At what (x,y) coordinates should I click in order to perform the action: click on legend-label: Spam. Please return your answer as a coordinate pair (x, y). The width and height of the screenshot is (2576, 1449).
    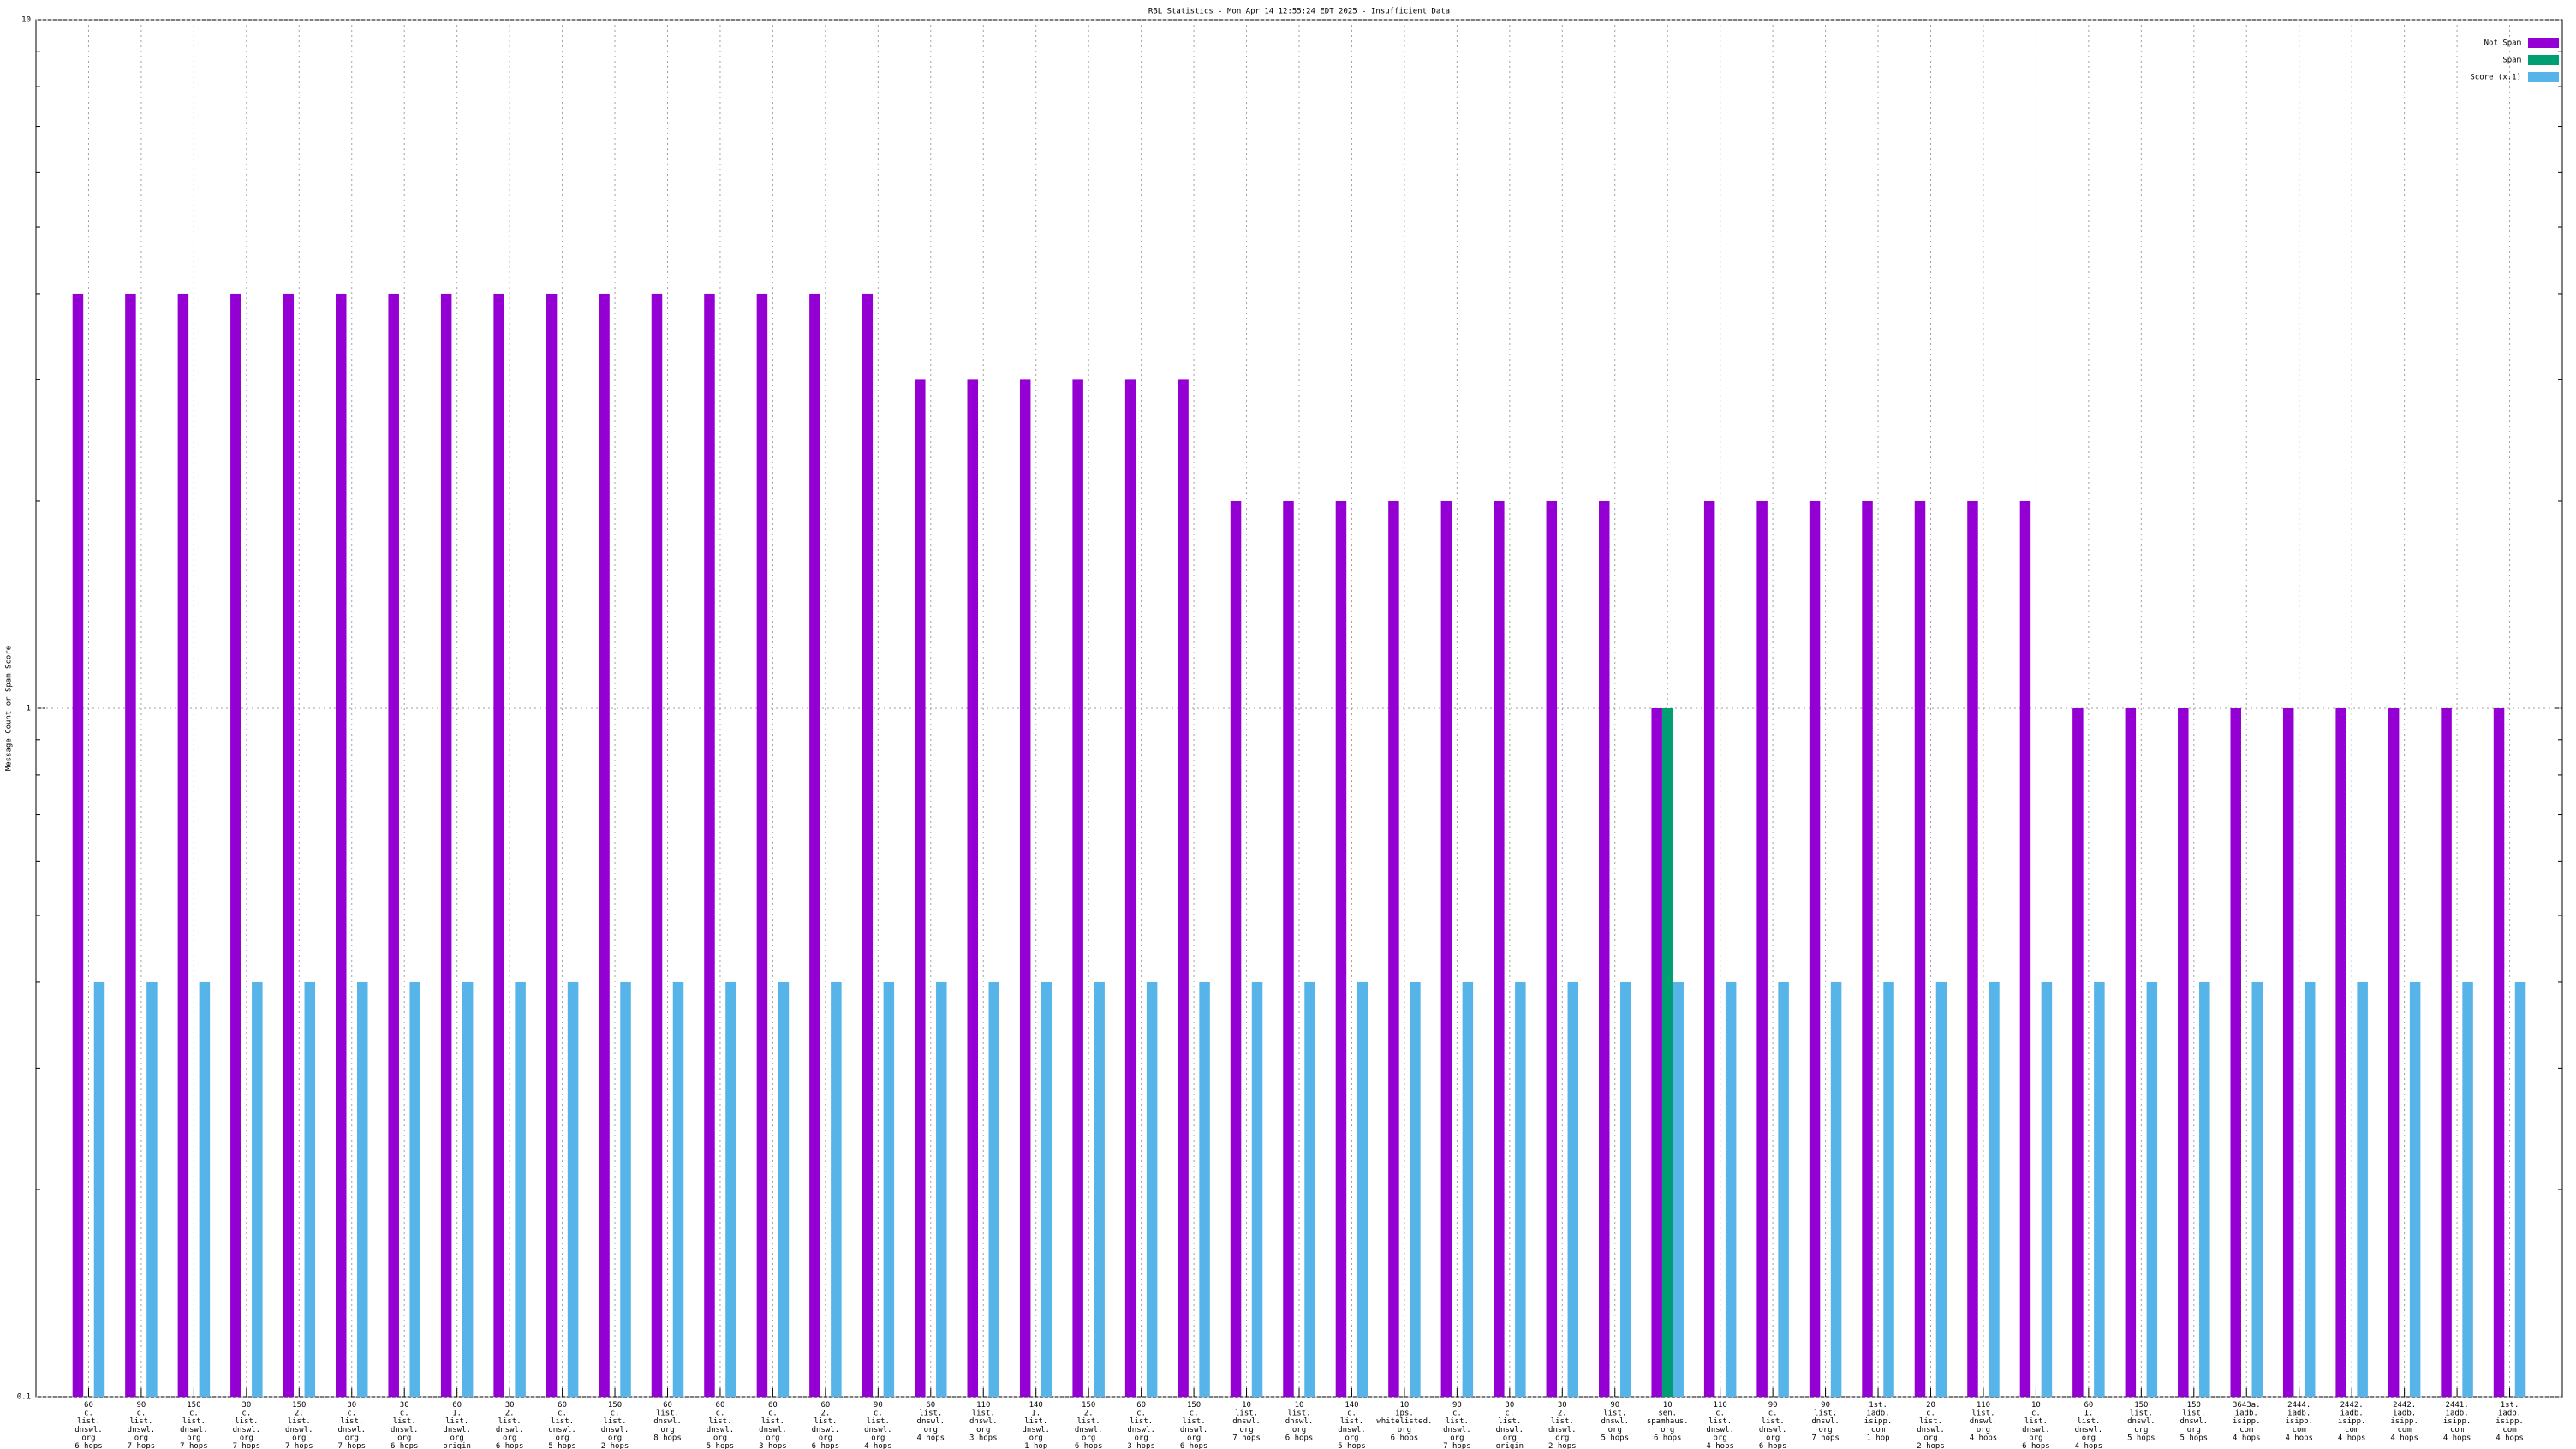
    Looking at the image, I should click on (2511, 61).